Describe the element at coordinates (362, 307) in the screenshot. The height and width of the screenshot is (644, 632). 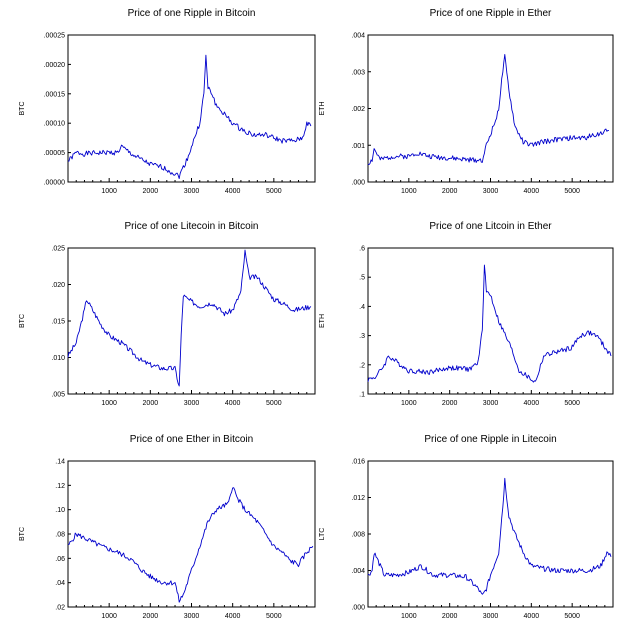
I see `y-tick-label: .4` at that location.